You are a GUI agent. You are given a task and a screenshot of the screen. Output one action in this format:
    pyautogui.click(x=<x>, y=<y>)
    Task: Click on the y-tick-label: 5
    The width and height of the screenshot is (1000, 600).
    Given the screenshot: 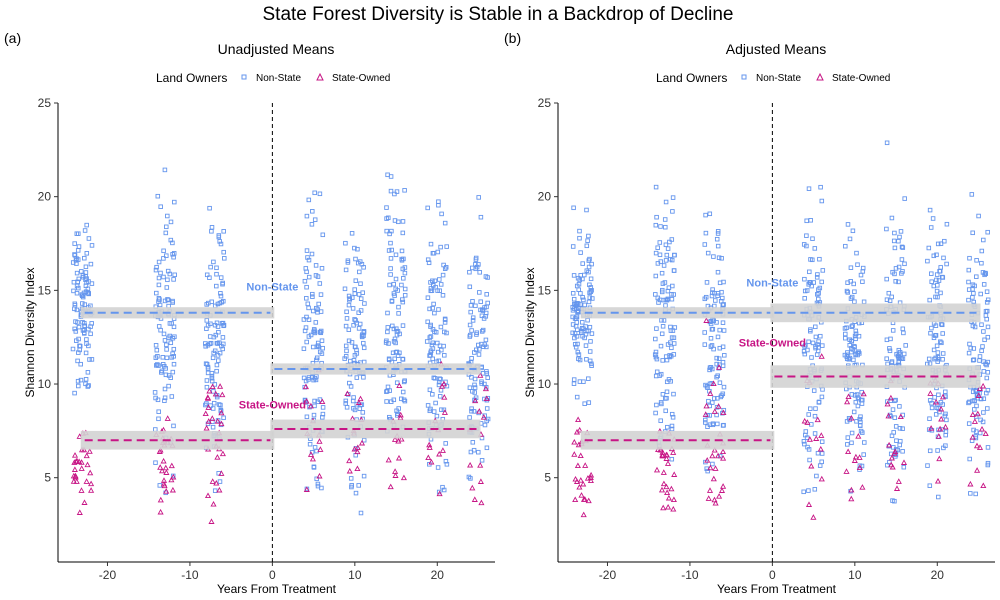 What is the action you would take?
    pyautogui.click(x=47, y=478)
    